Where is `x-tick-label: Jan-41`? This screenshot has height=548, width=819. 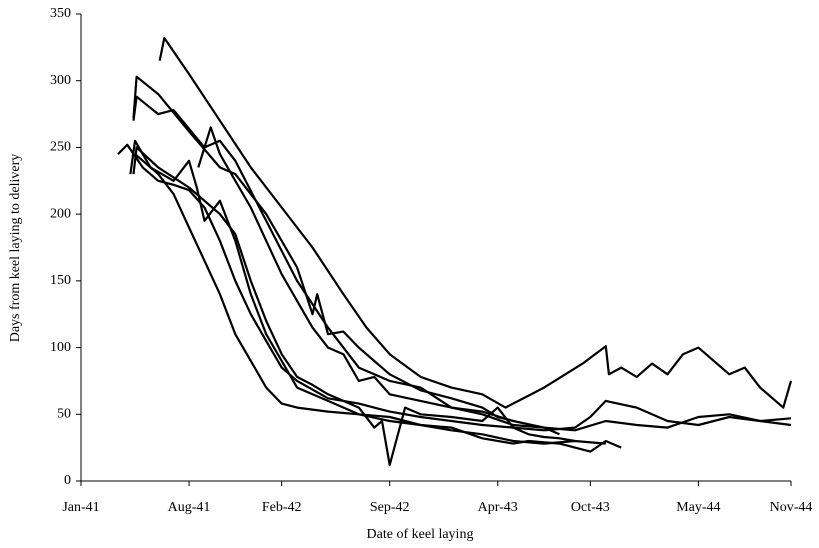 x-tick-label: Jan-41 is located at coordinates (80, 507).